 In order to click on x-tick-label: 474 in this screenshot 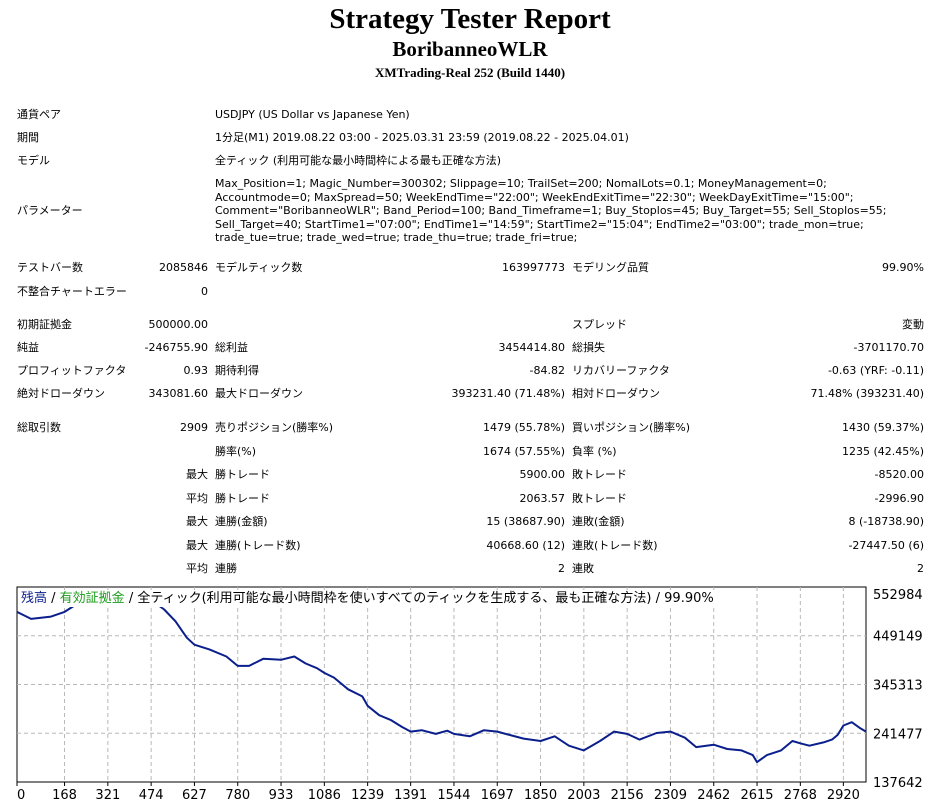, I will do `click(151, 795)`.